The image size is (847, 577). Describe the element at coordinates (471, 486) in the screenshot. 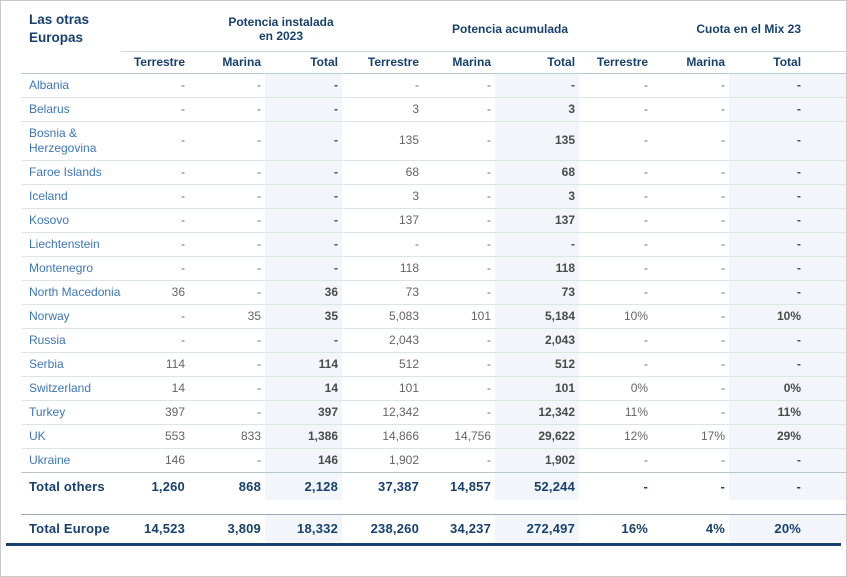

I see `table-cell: 14,857` at that location.